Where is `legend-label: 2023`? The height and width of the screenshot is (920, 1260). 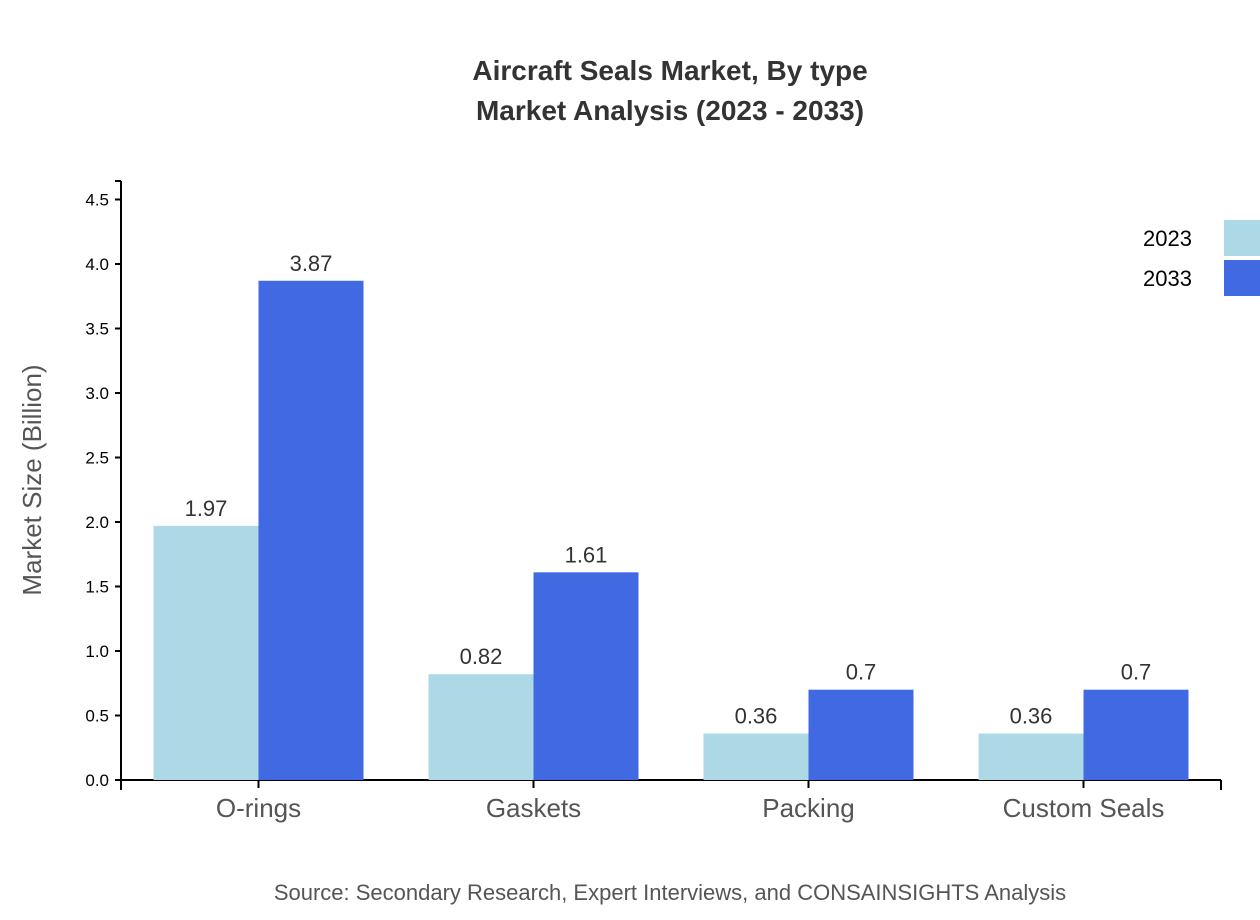 legend-label: 2023 is located at coordinates (1167, 238).